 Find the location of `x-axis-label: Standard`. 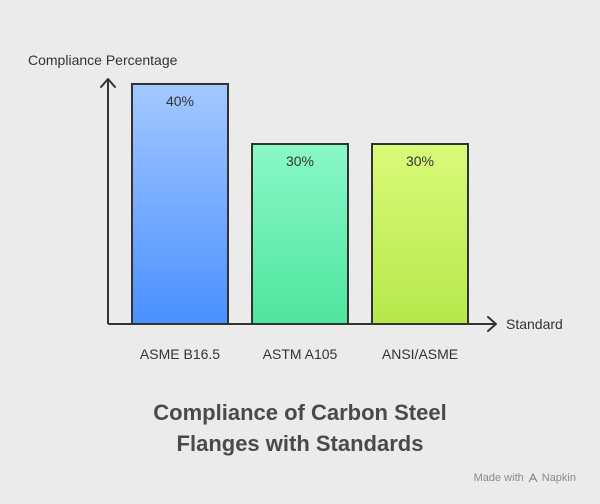

x-axis-label: Standard is located at coordinates (534, 324).